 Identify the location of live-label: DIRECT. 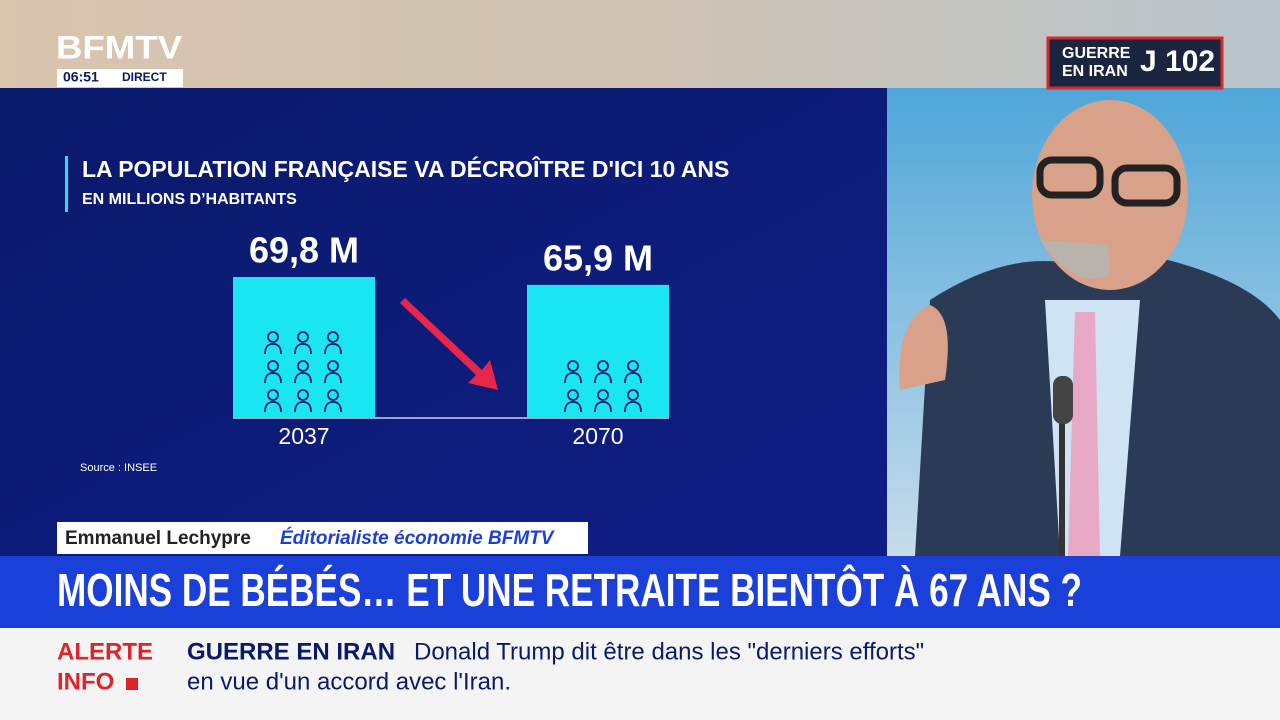
(144, 77).